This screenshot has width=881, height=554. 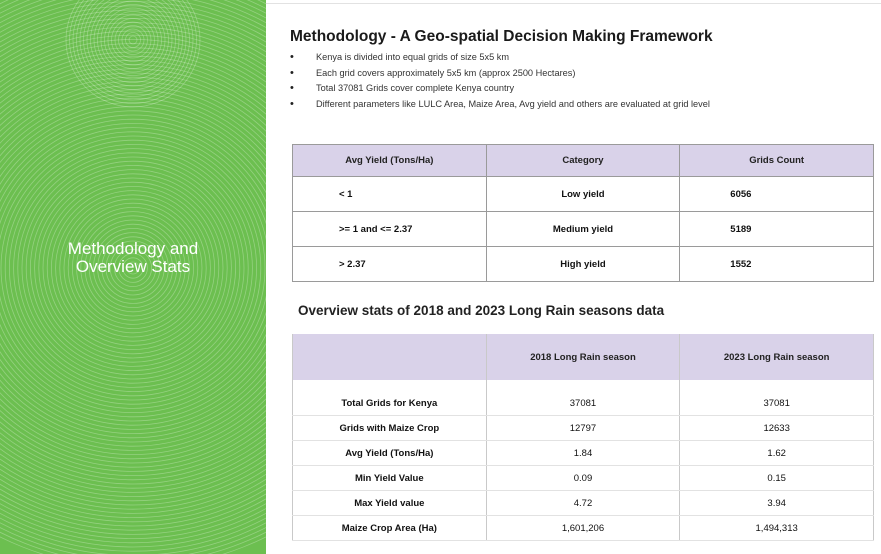 What do you see at coordinates (389, 428) in the screenshot?
I see `stat-label: Grids with Maize Crop` at bounding box center [389, 428].